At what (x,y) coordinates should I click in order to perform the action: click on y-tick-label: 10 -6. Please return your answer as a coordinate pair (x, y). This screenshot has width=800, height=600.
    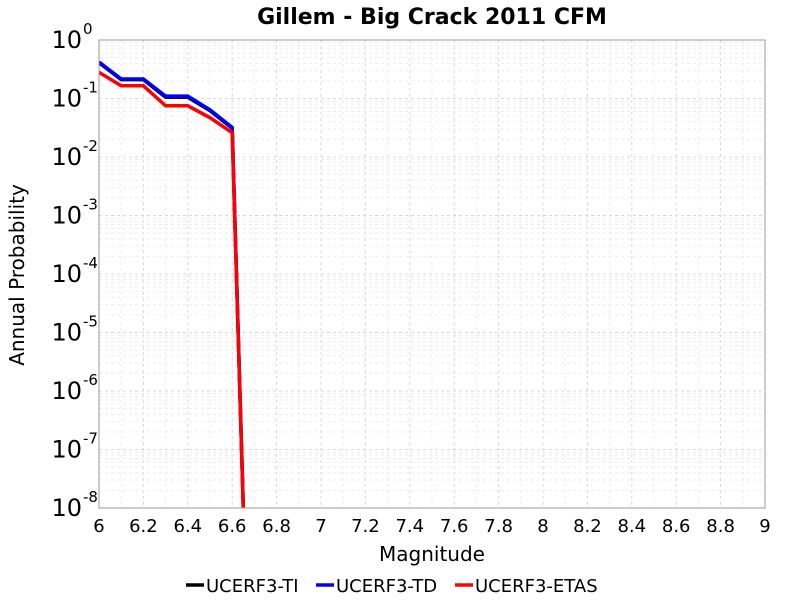
    Looking at the image, I should click on (74, 388).